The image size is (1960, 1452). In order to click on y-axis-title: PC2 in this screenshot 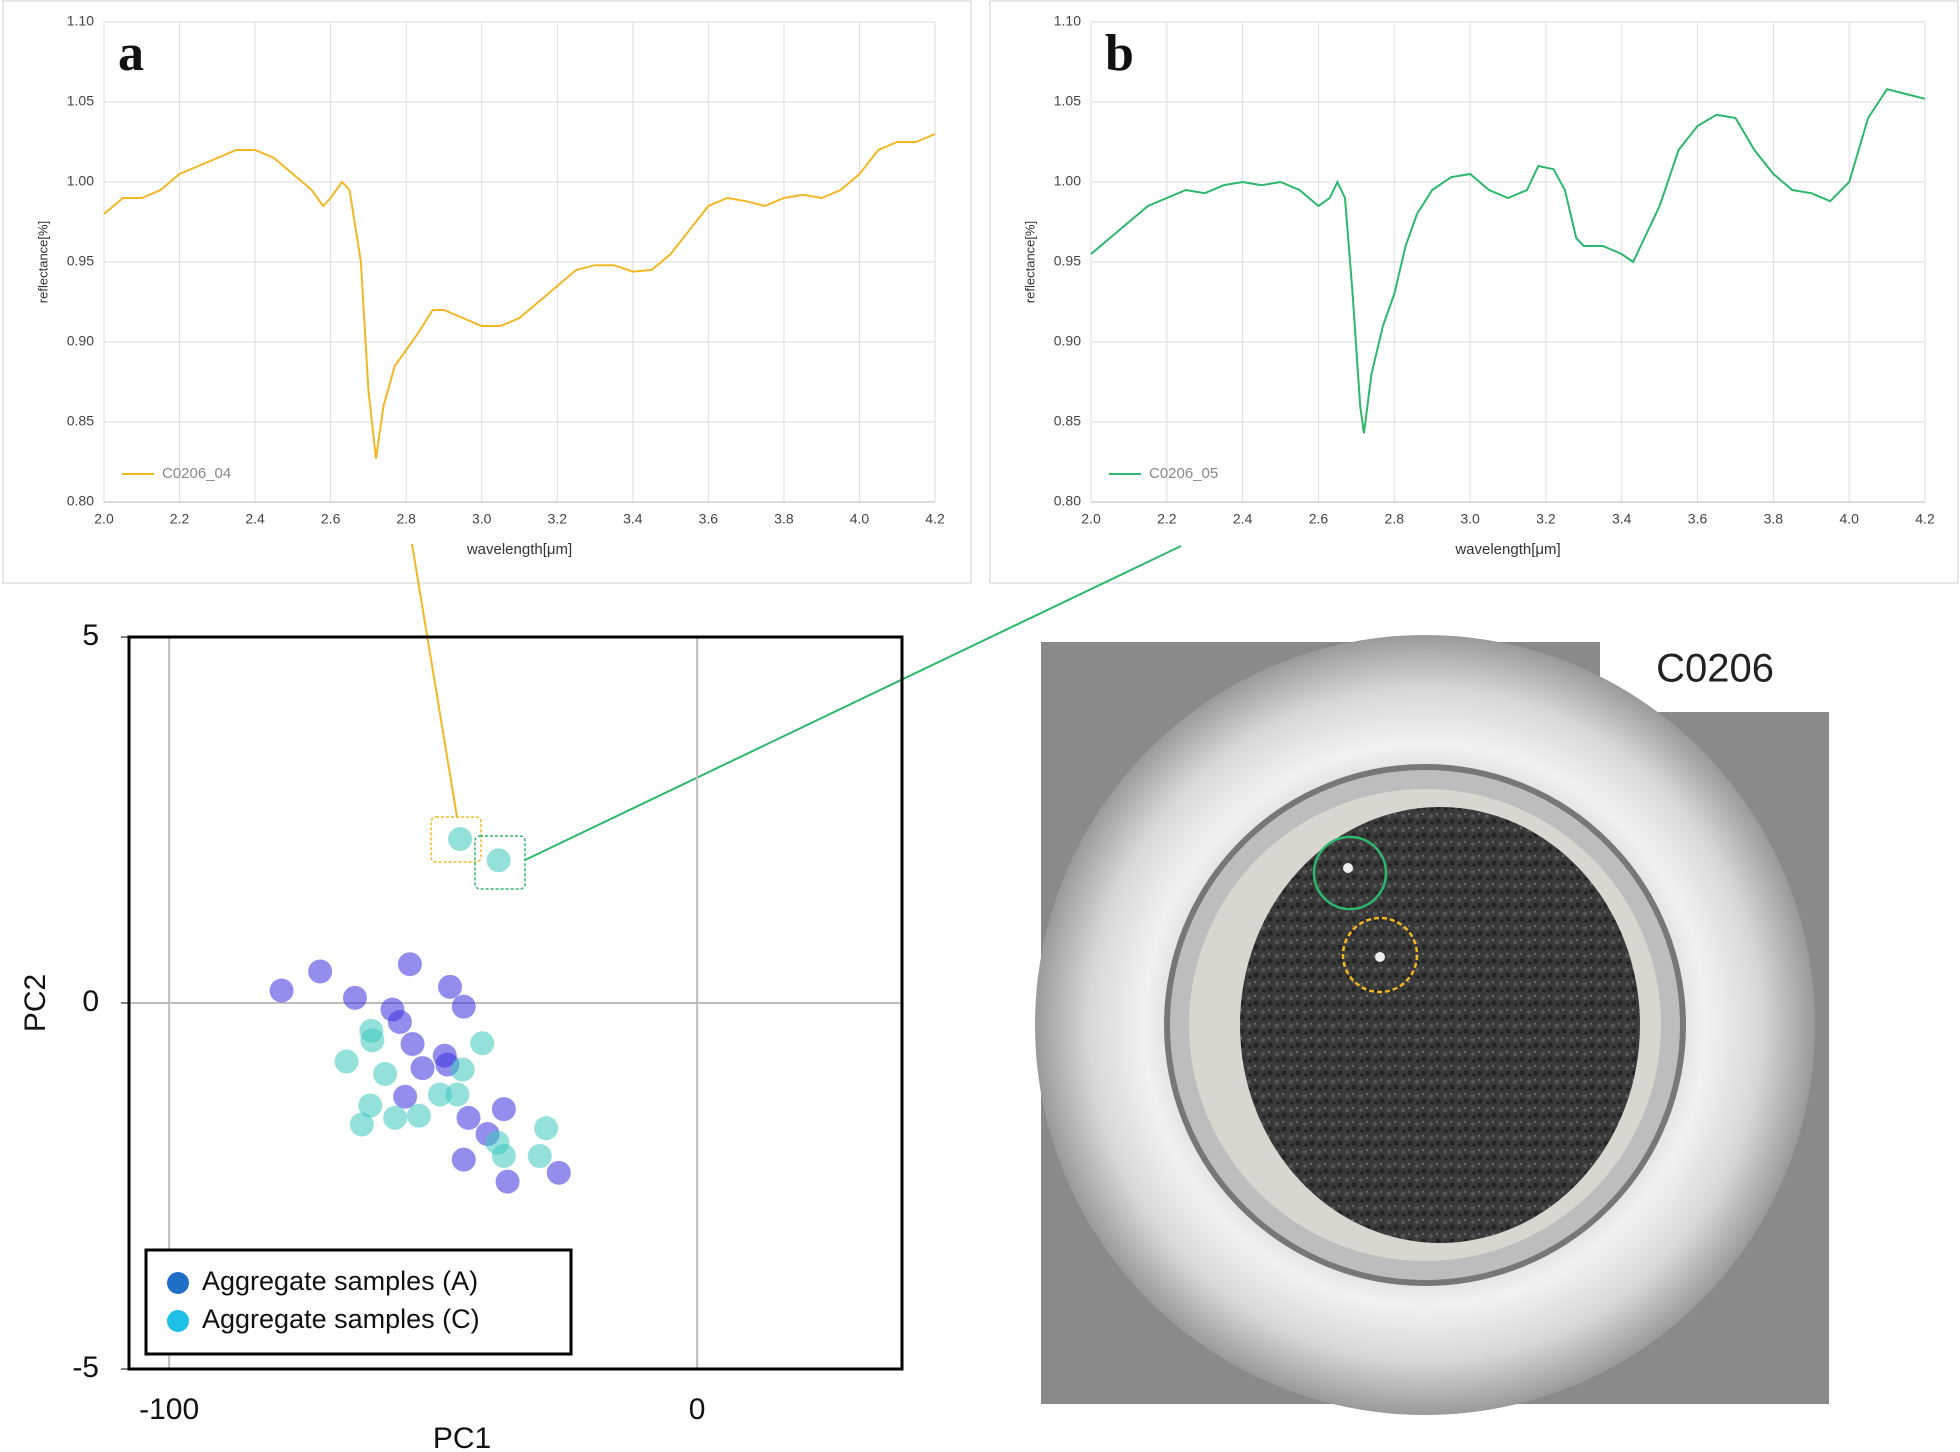, I will do `click(35, 1003)`.